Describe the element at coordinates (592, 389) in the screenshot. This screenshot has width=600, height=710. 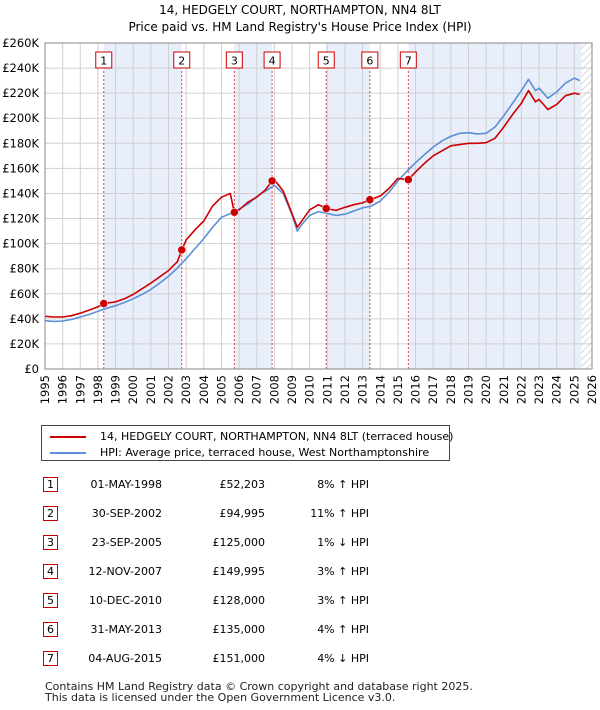
I see `x-tick-label: 2026` at that location.